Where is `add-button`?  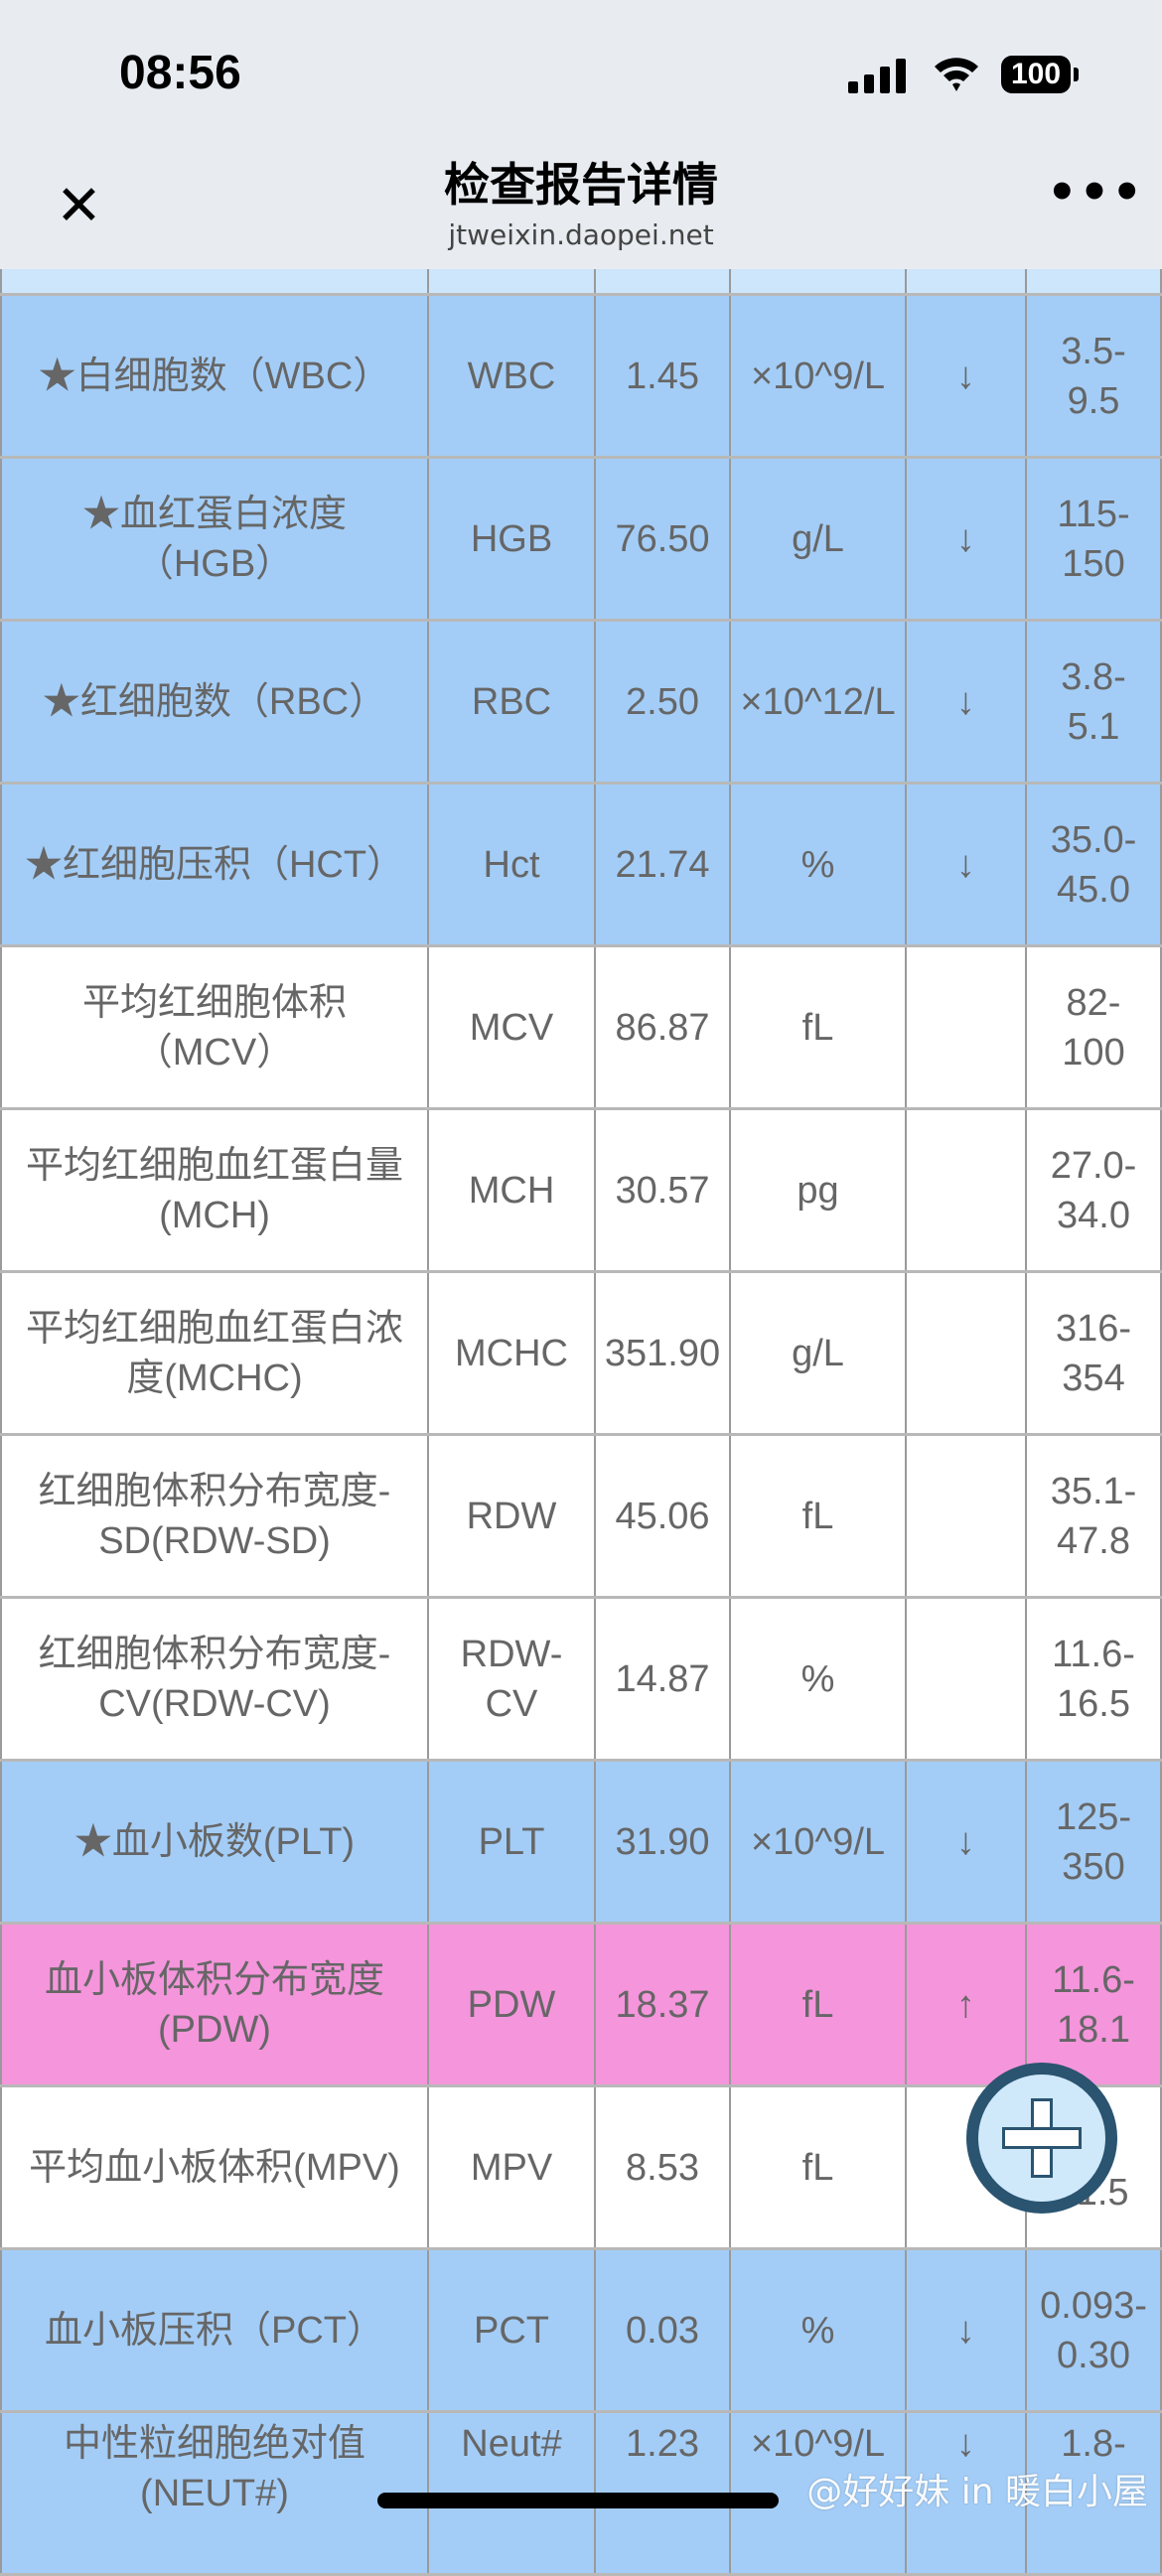
add-button is located at coordinates (1041, 2138).